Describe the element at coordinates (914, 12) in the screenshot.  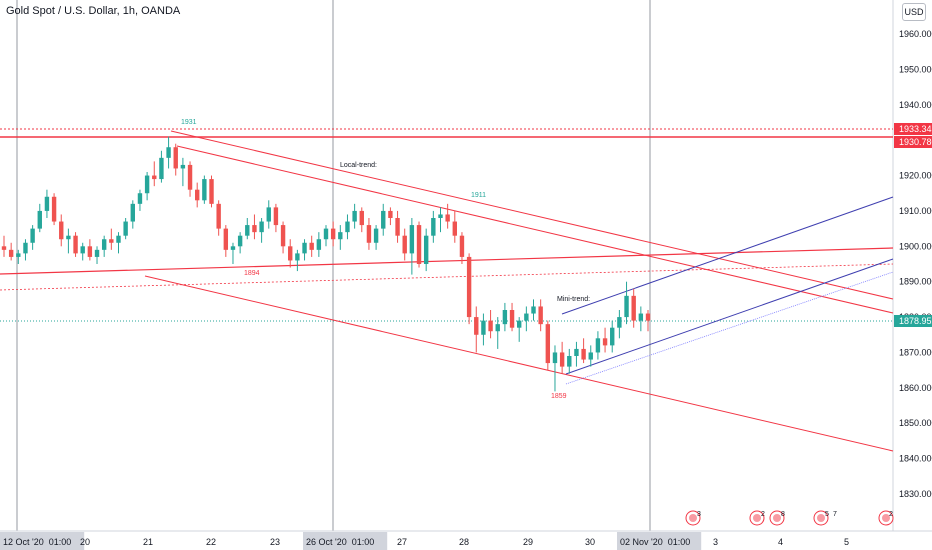
I see `currency-button: USD` at that location.